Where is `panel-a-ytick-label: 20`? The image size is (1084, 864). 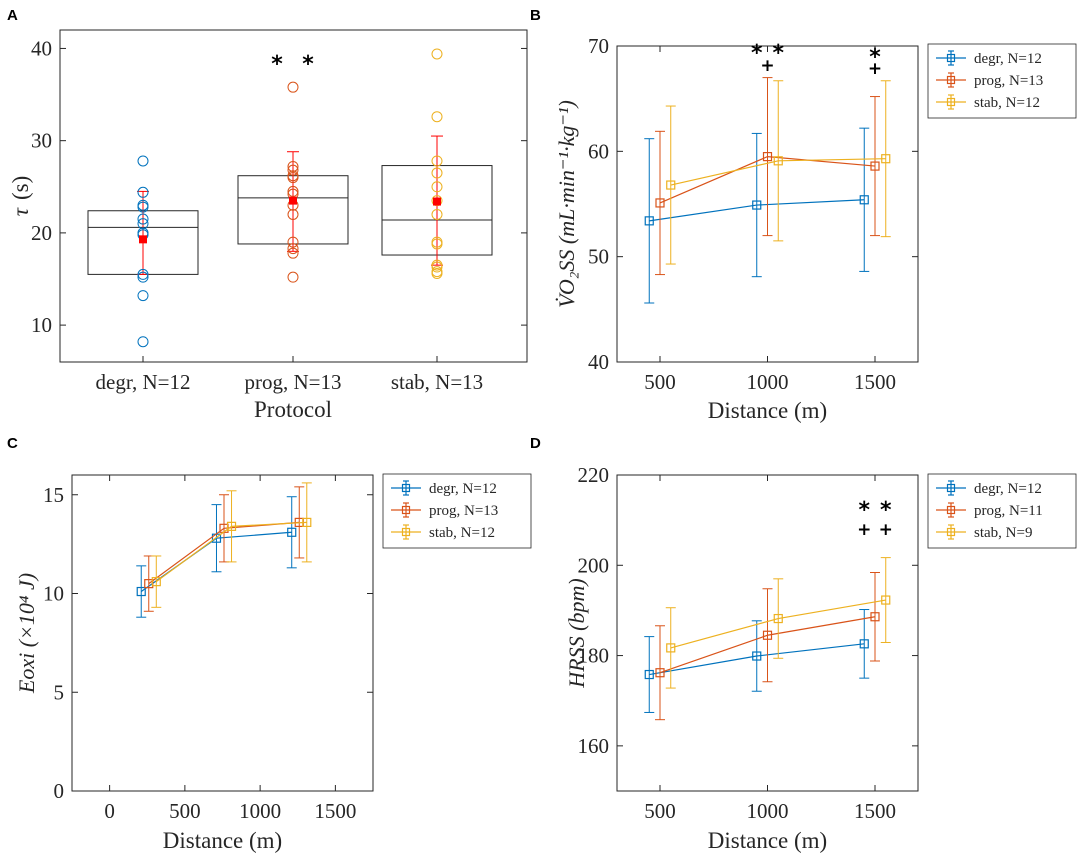 panel-a-ytick-label: 20 is located at coordinates (41, 233).